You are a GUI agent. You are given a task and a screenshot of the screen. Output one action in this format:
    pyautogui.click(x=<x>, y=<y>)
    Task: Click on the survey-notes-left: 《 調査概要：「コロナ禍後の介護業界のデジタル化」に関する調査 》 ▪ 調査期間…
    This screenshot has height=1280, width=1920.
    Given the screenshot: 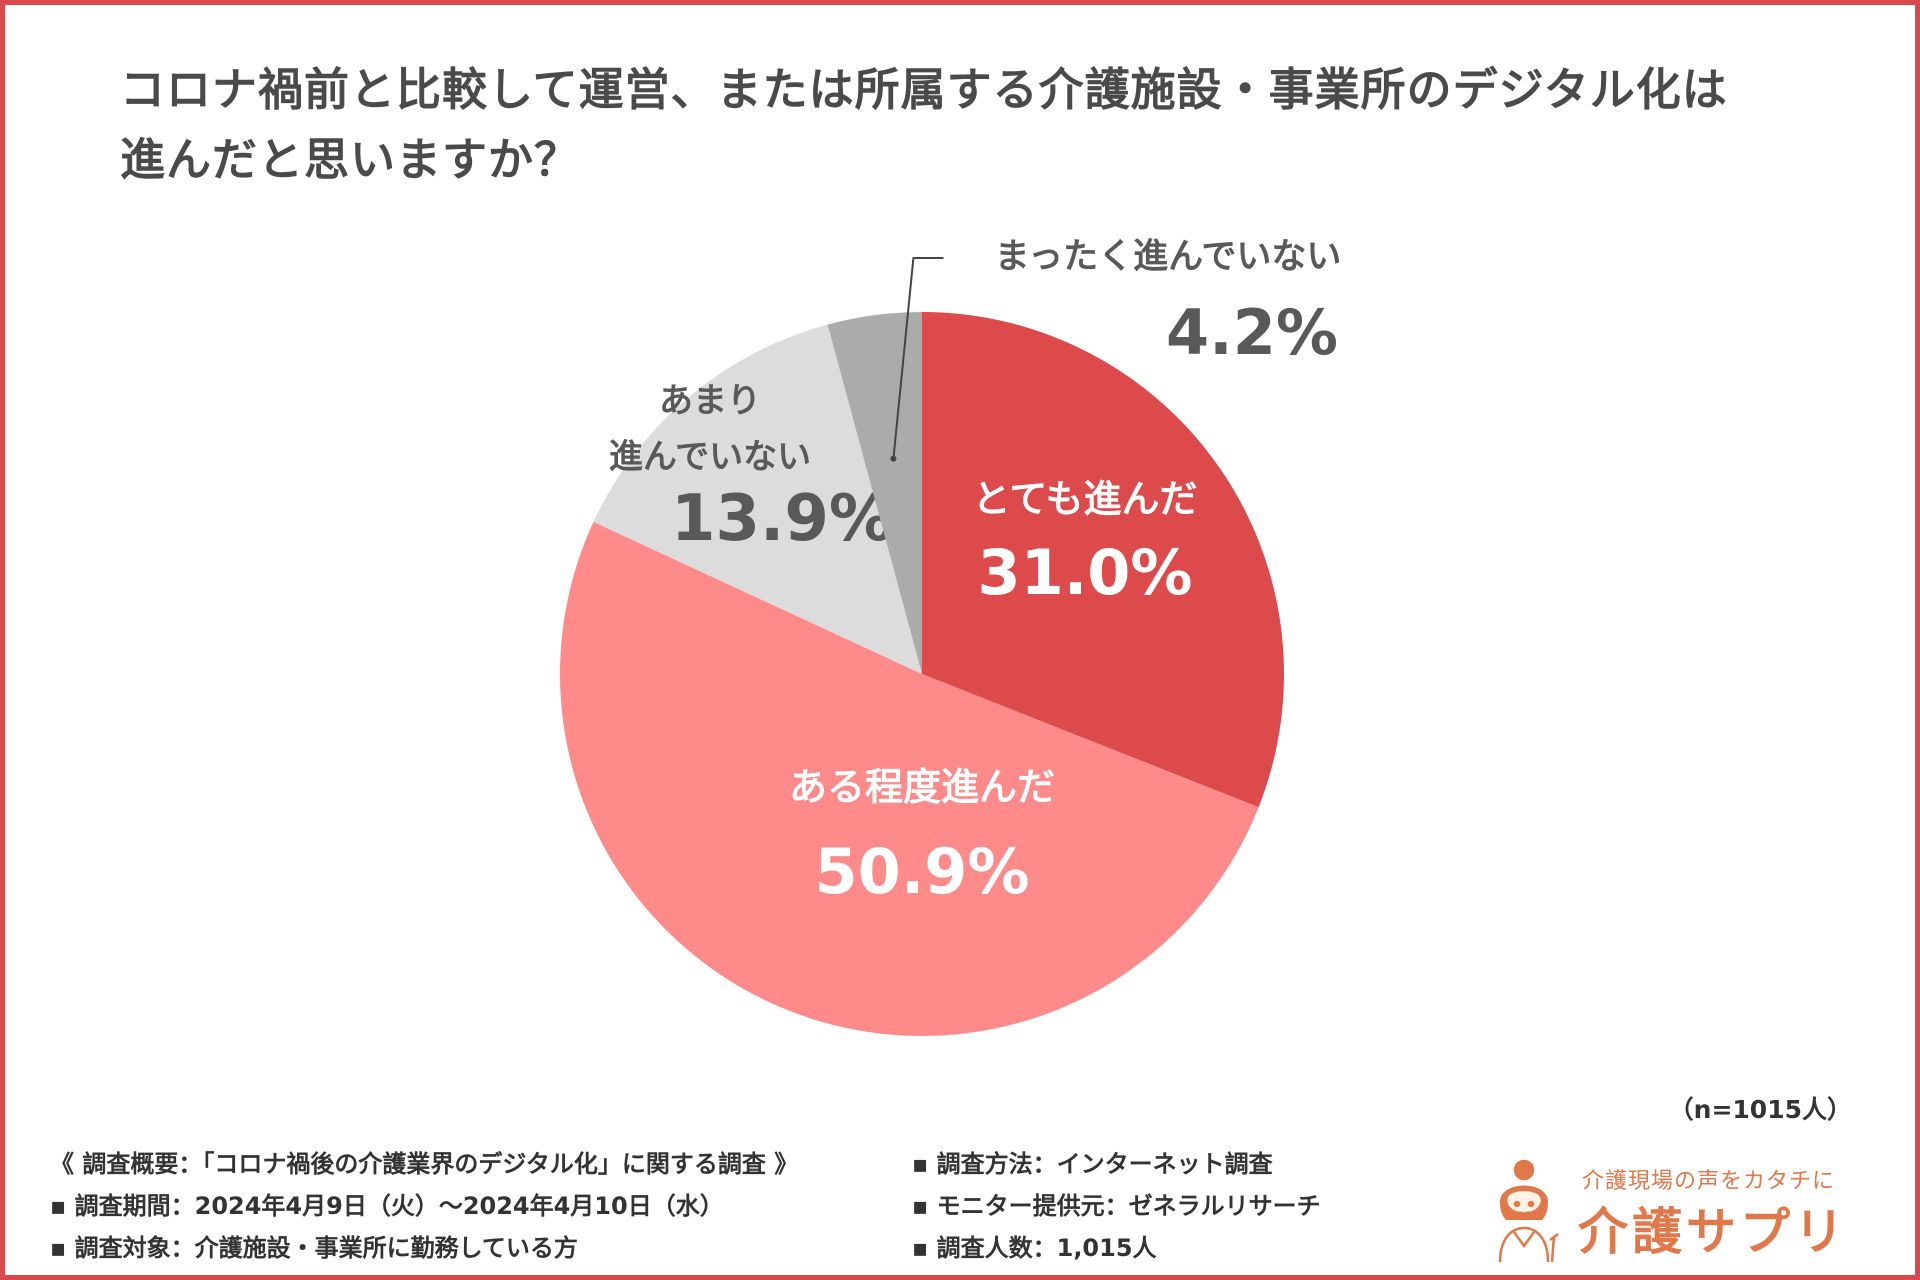 What is the action you would take?
    pyautogui.click(x=424, y=1206)
    